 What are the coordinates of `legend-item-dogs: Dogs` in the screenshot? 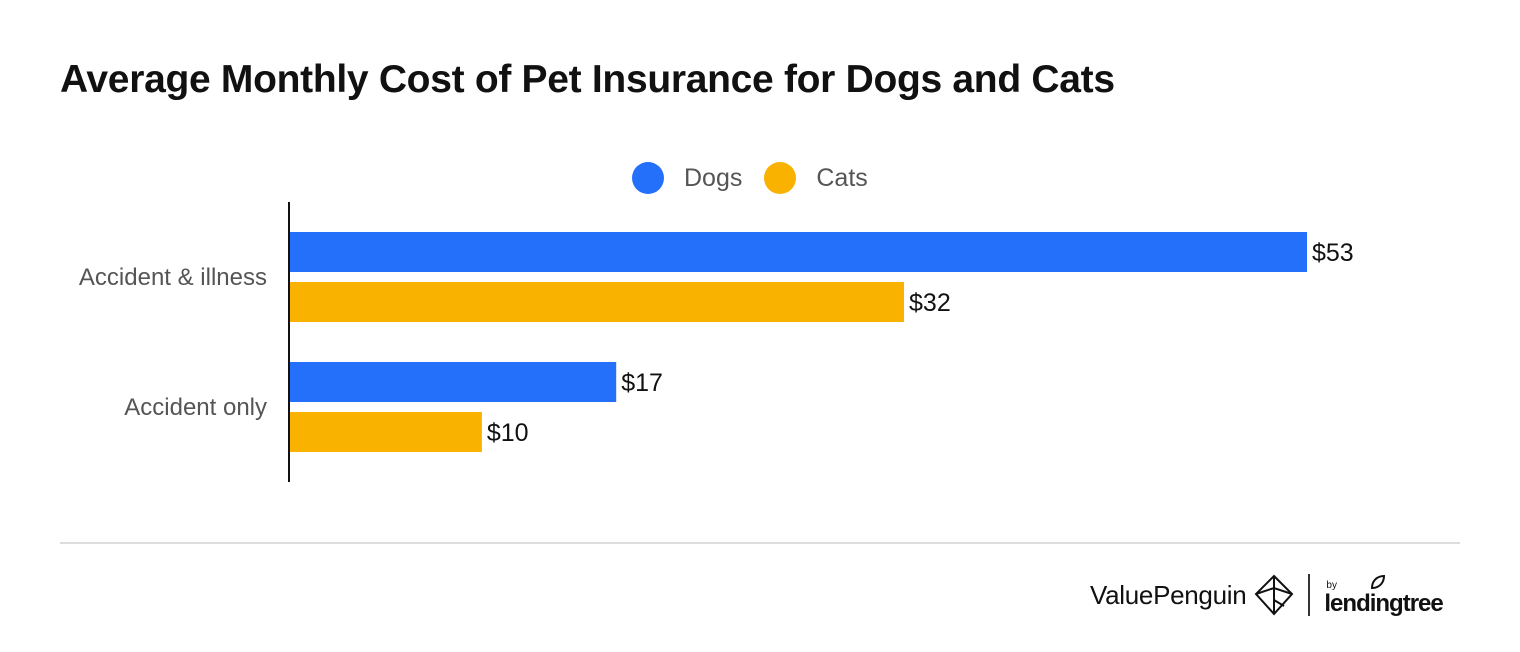 It's located at (687, 178).